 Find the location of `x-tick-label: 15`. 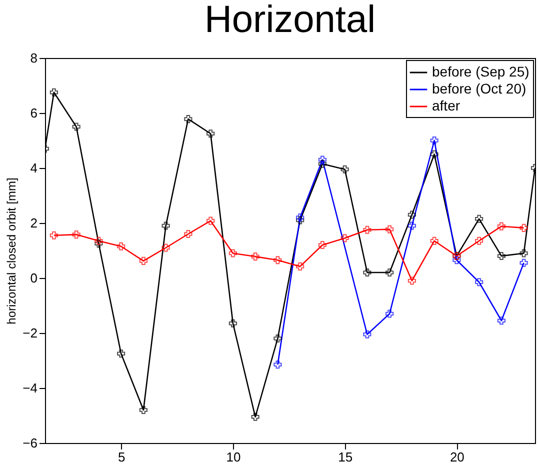

x-tick-label: 15 is located at coordinates (345, 457).